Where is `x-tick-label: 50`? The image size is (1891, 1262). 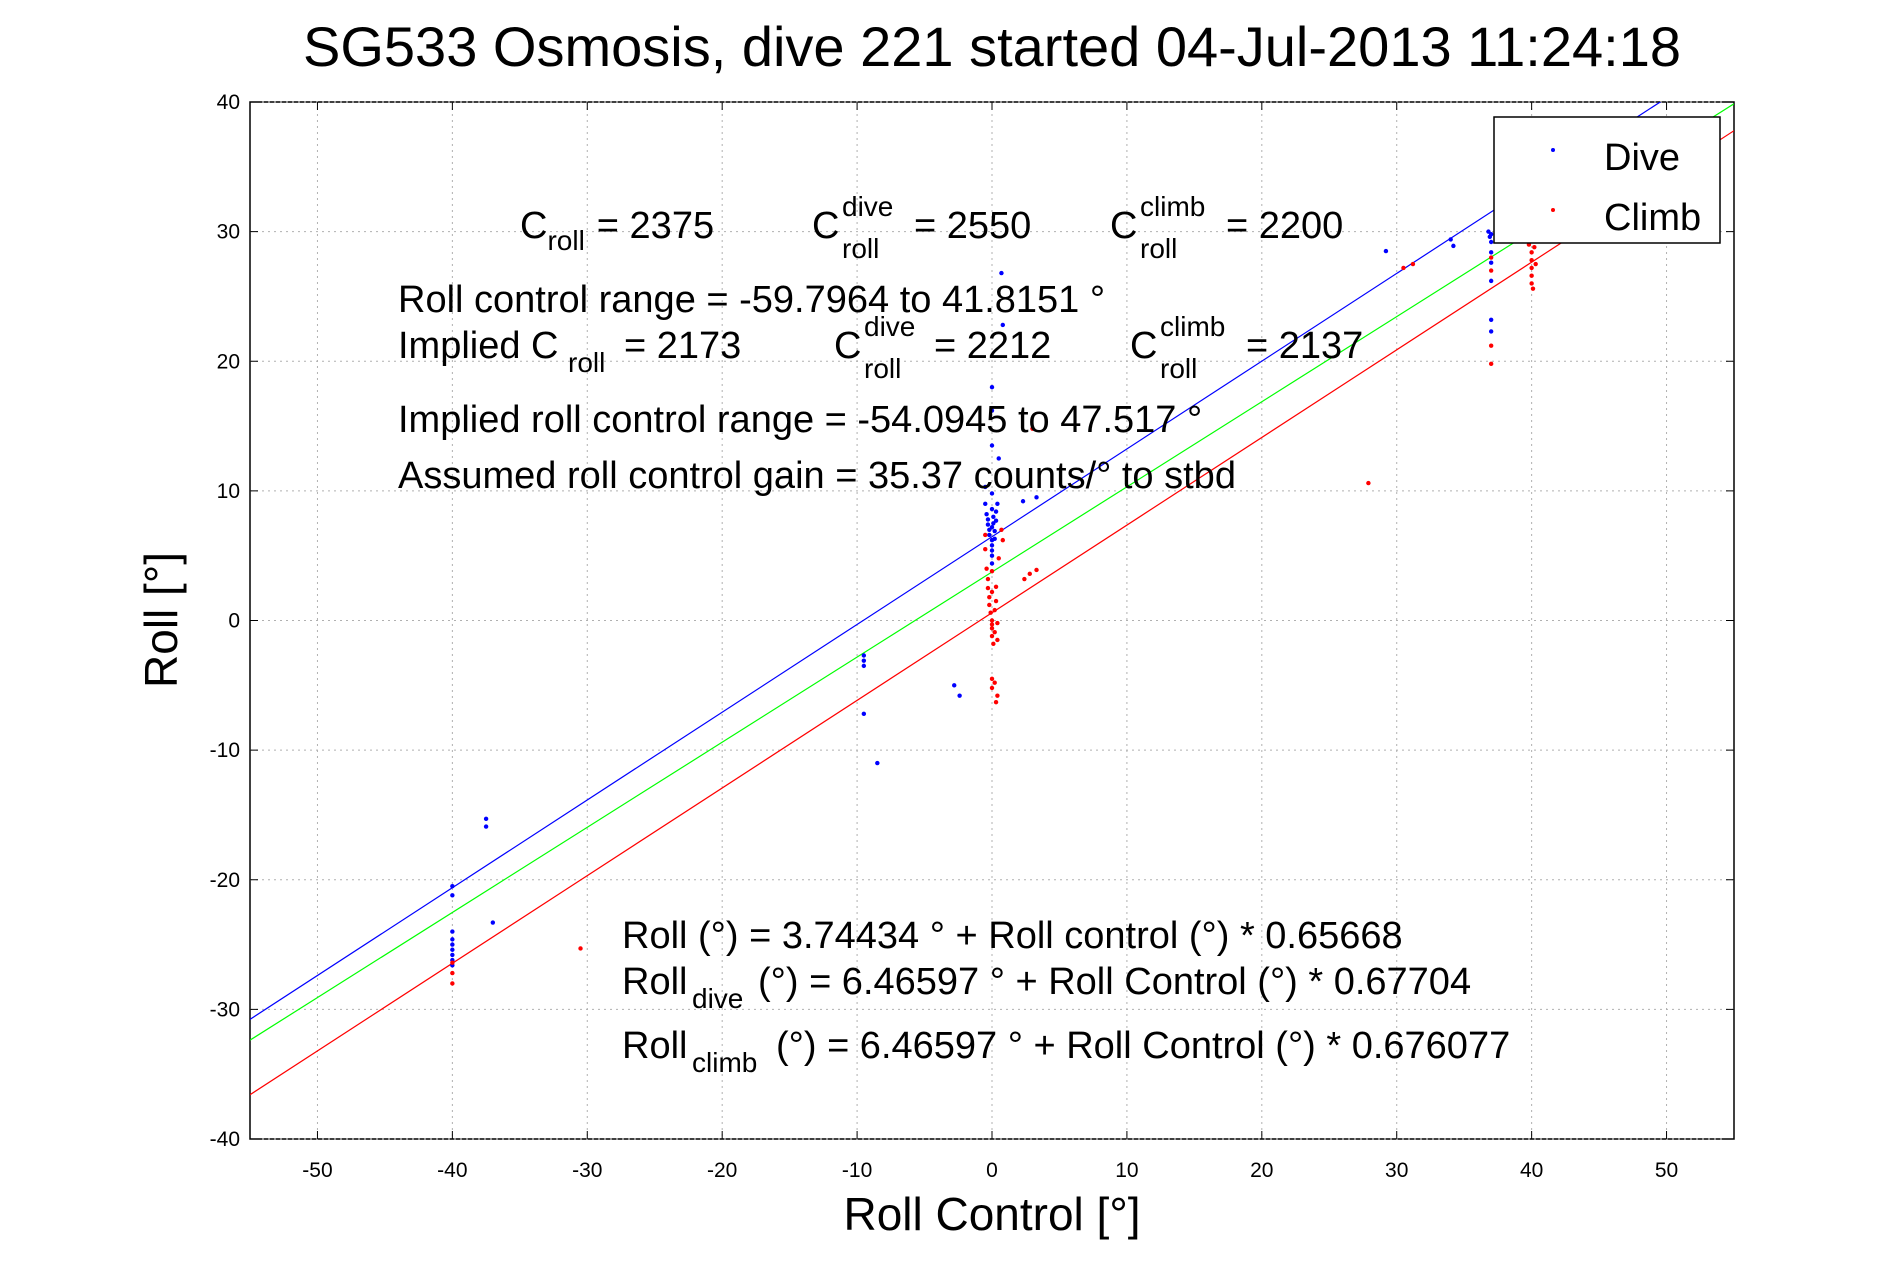
x-tick-label: 50 is located at coordinates (1666, 1170).